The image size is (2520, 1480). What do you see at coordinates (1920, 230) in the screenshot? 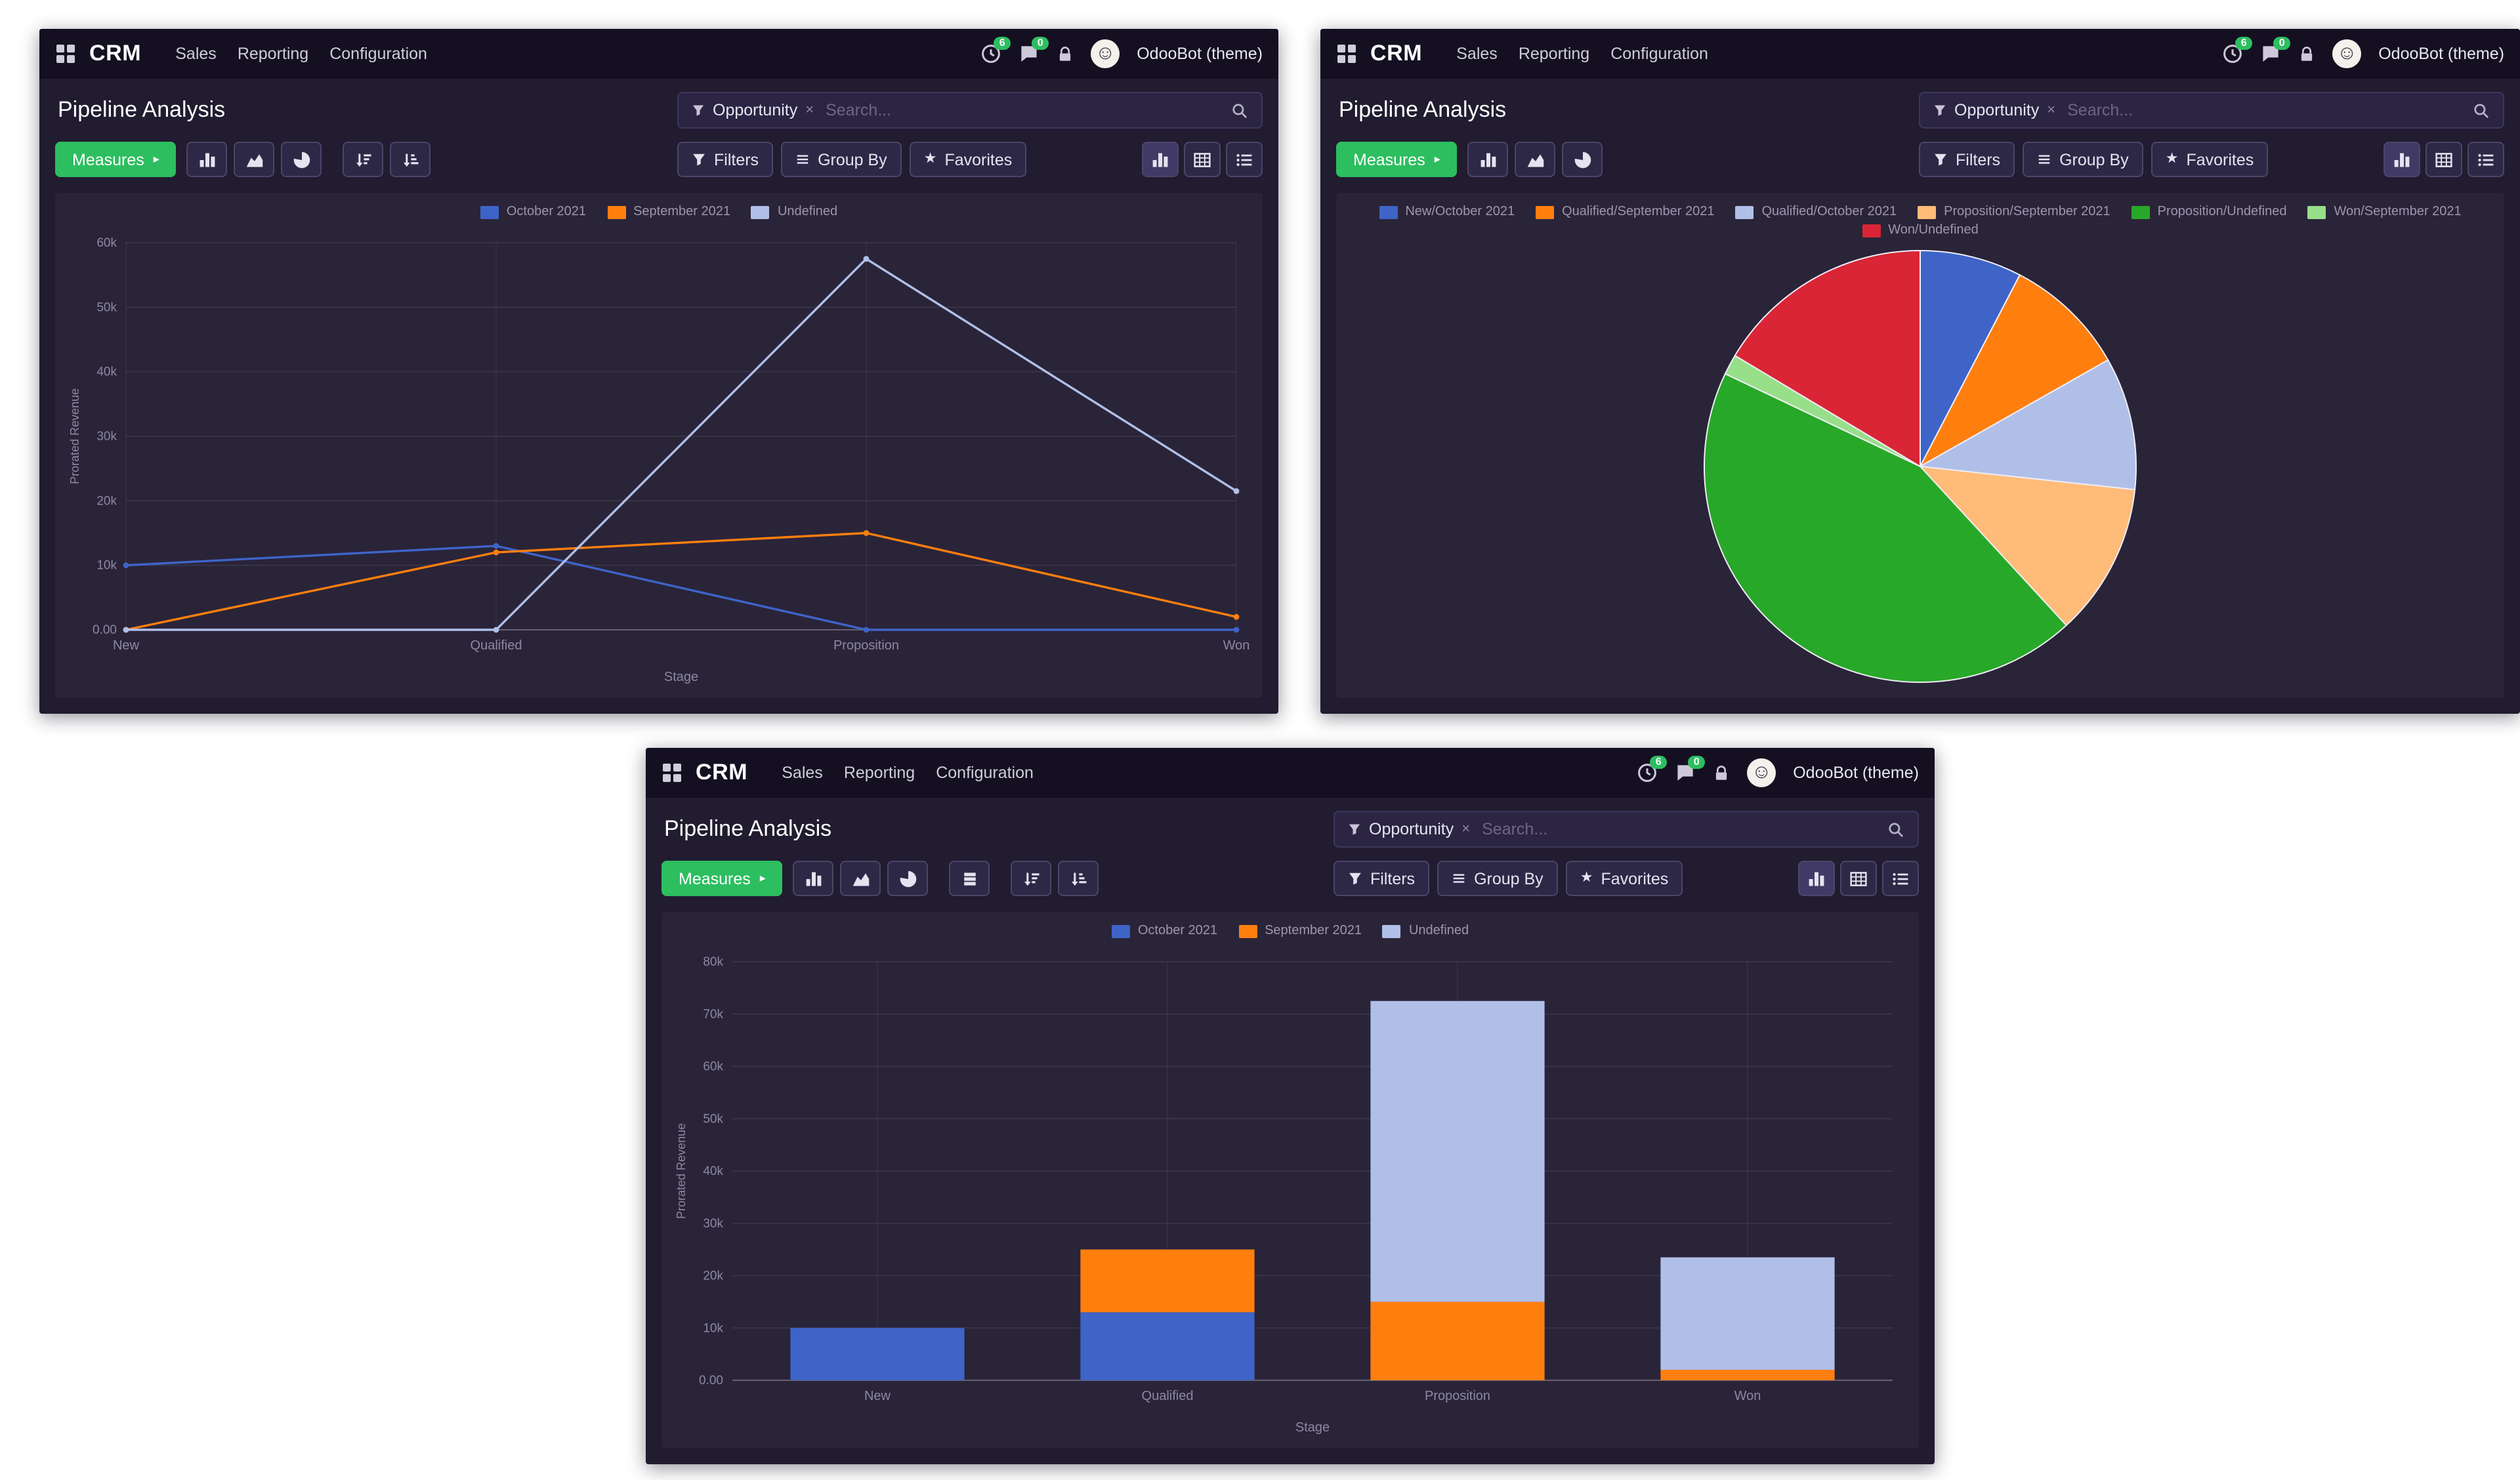
I see `legend-item: Won/Undefined` at bounding box center [1920, 230].